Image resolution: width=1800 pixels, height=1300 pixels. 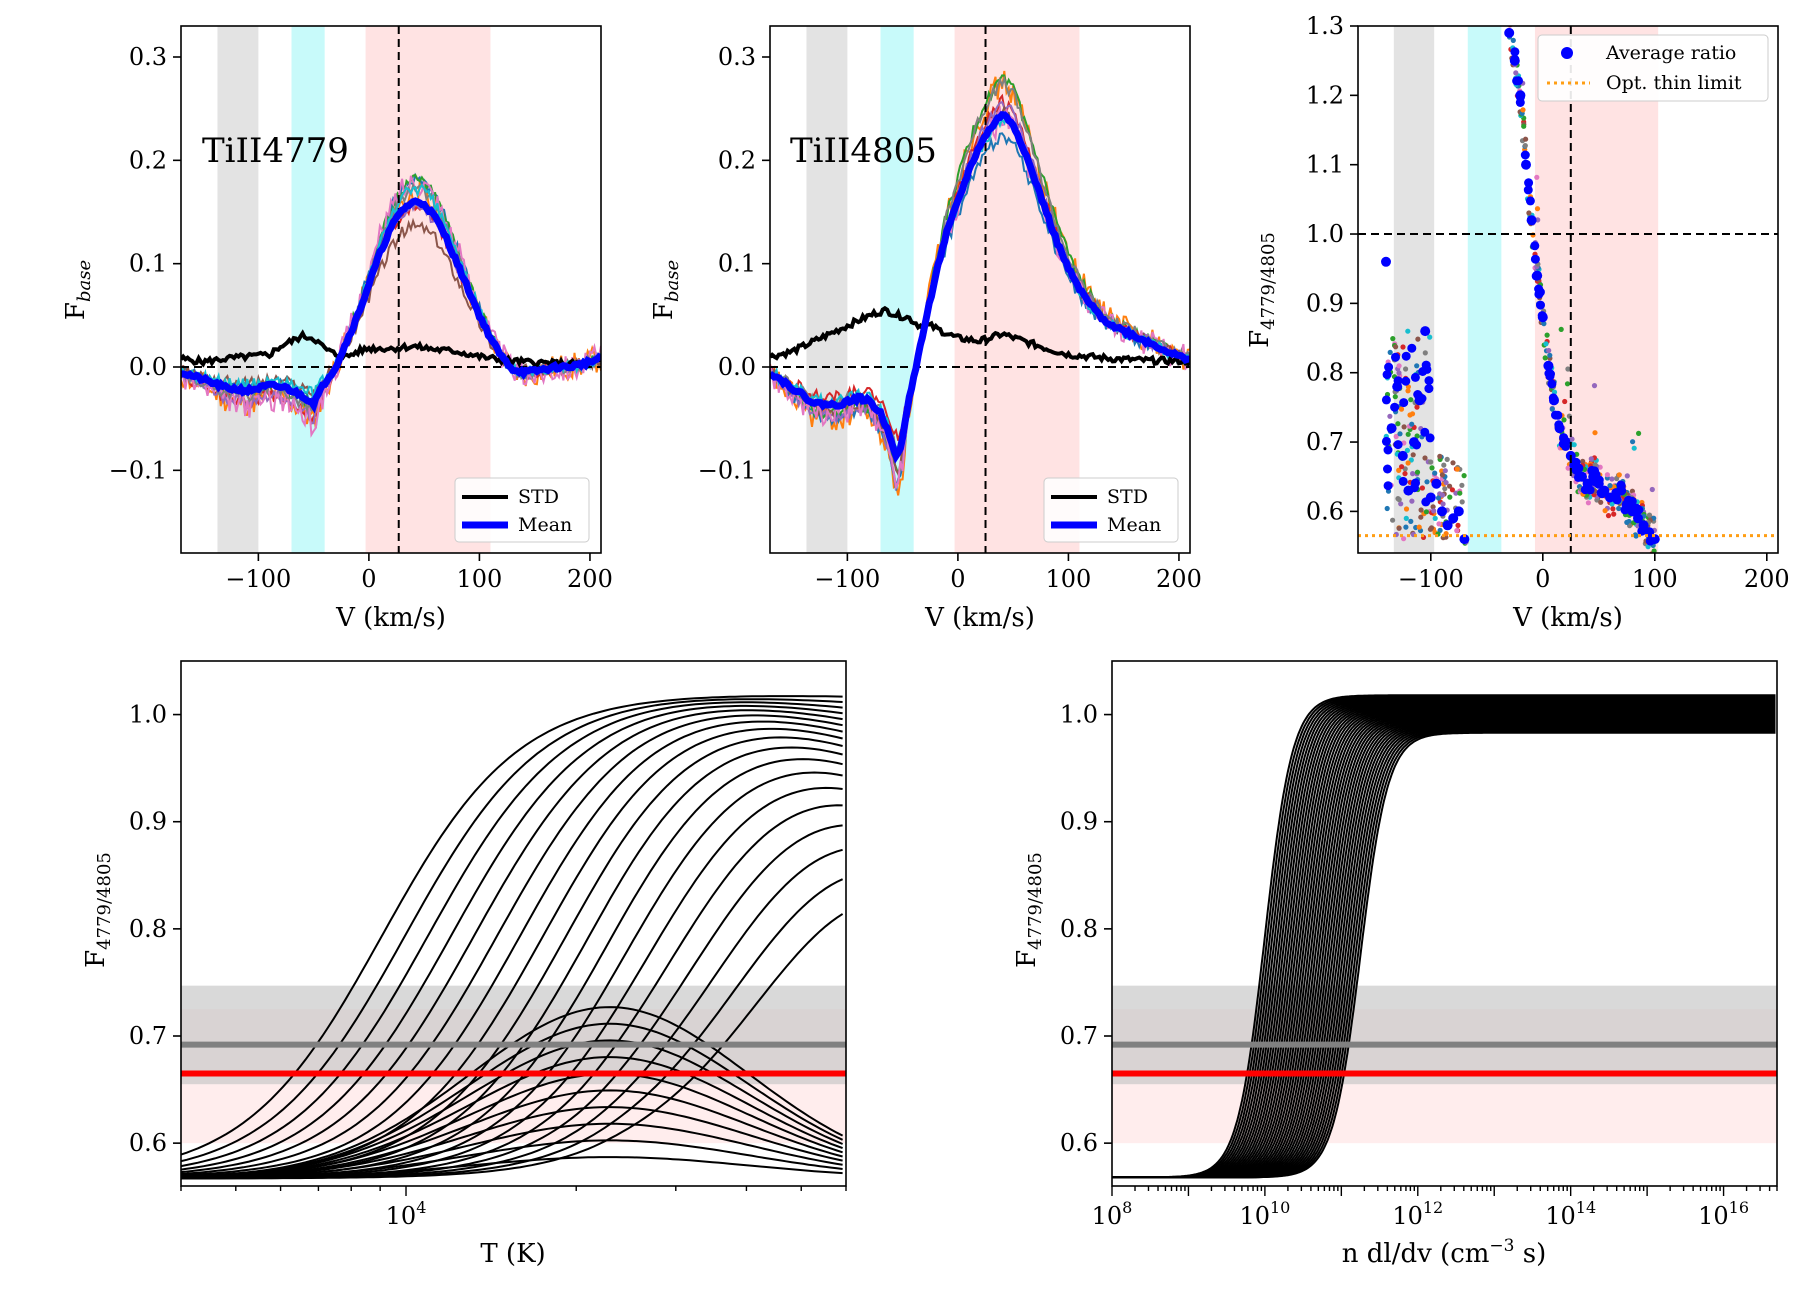 What do you see at coordinates (406, 1214) in the screenshot?
I see `x-tick-label: 10⁴` at bounding box center [406, 1214].